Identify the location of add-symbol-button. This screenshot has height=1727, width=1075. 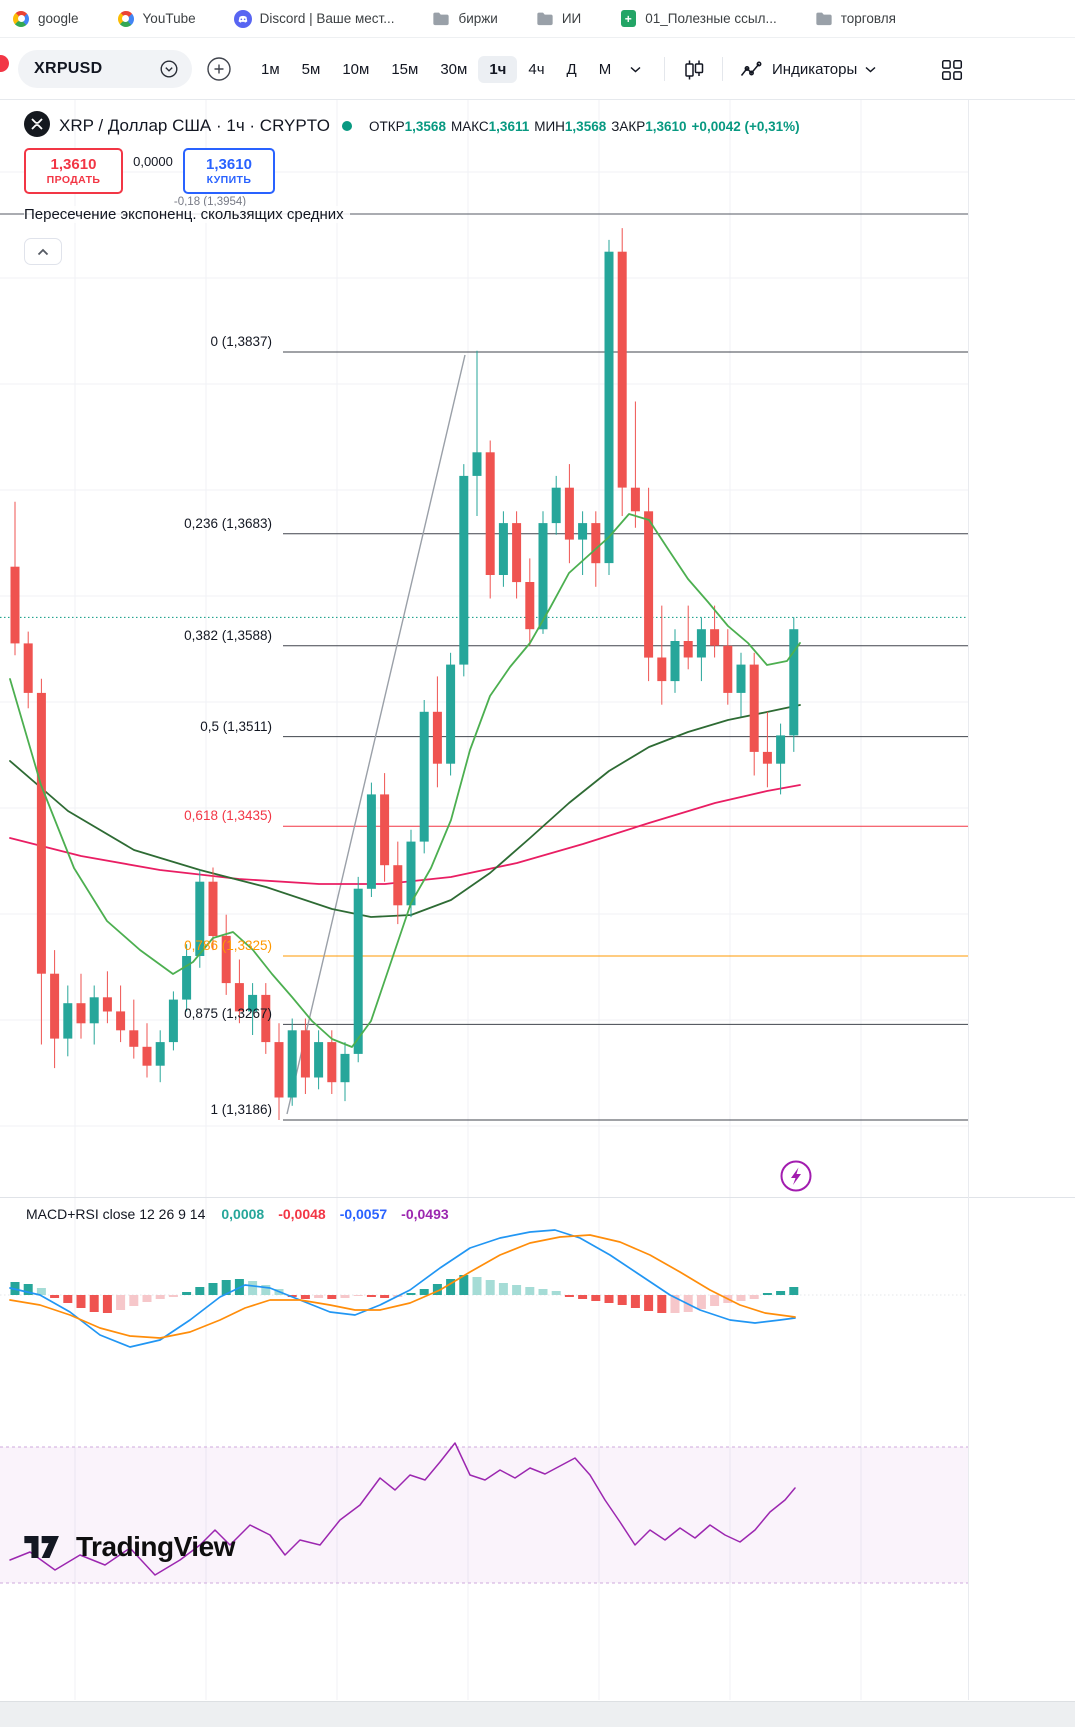
(219, 69).